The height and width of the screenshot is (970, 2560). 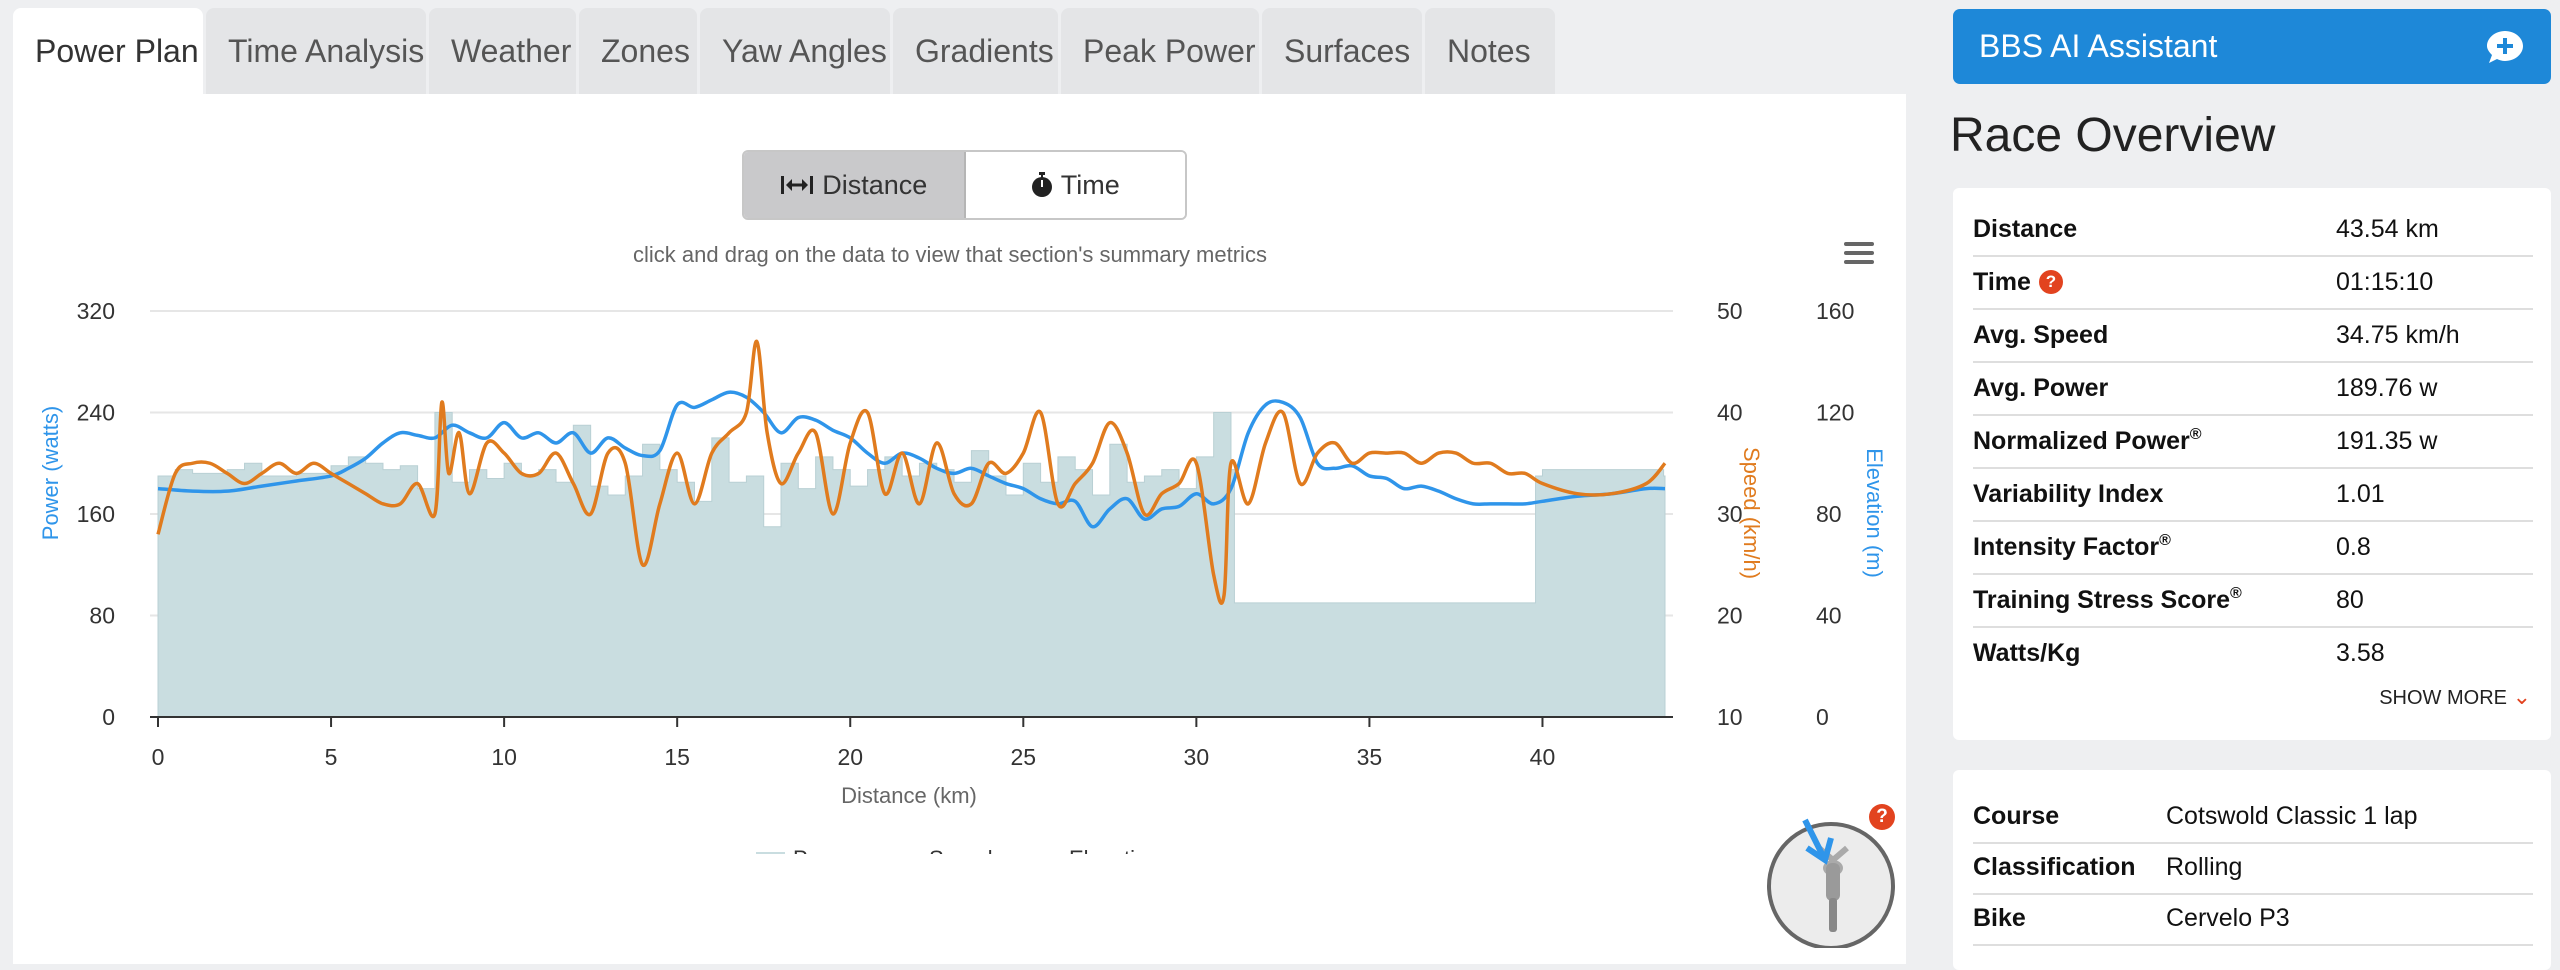 I want to click on legend-power-label: Power, so click(x=824, y=850).